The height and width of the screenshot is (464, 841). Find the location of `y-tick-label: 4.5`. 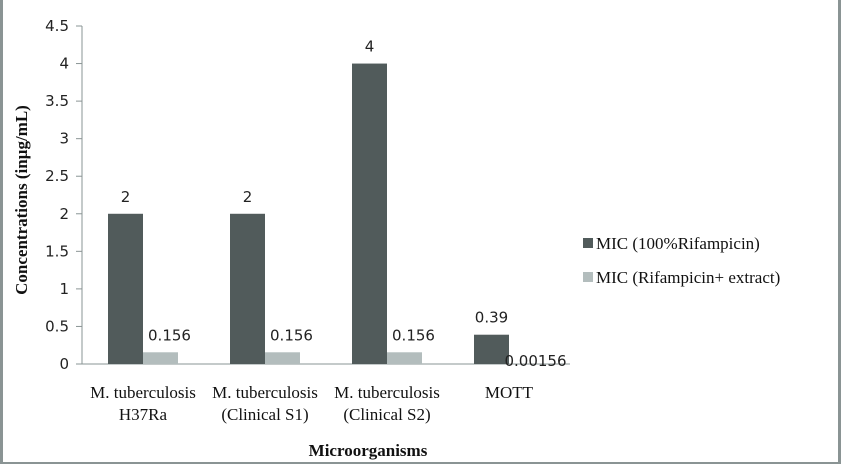

y-tick-label: 4.5 is located at coordinates (57, 26).